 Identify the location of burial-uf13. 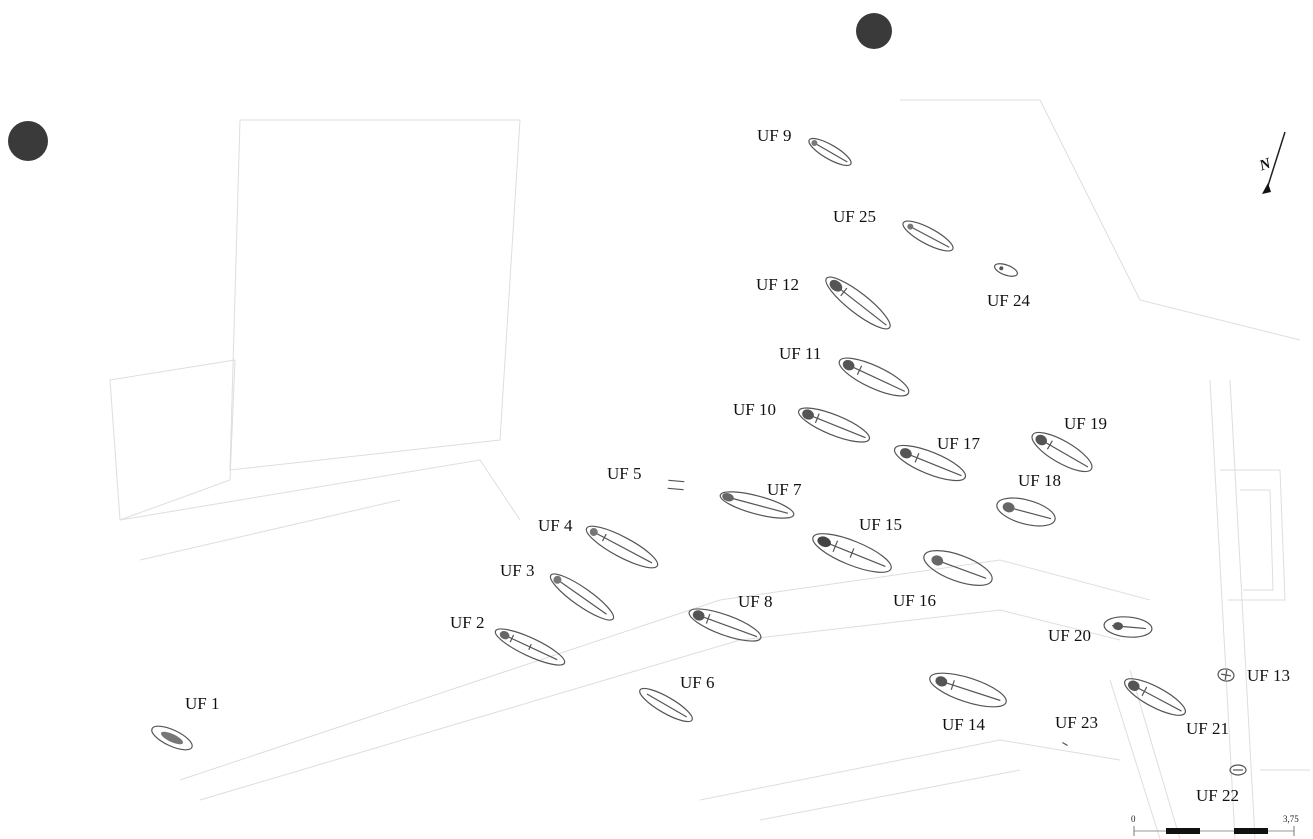
(1226, 675).